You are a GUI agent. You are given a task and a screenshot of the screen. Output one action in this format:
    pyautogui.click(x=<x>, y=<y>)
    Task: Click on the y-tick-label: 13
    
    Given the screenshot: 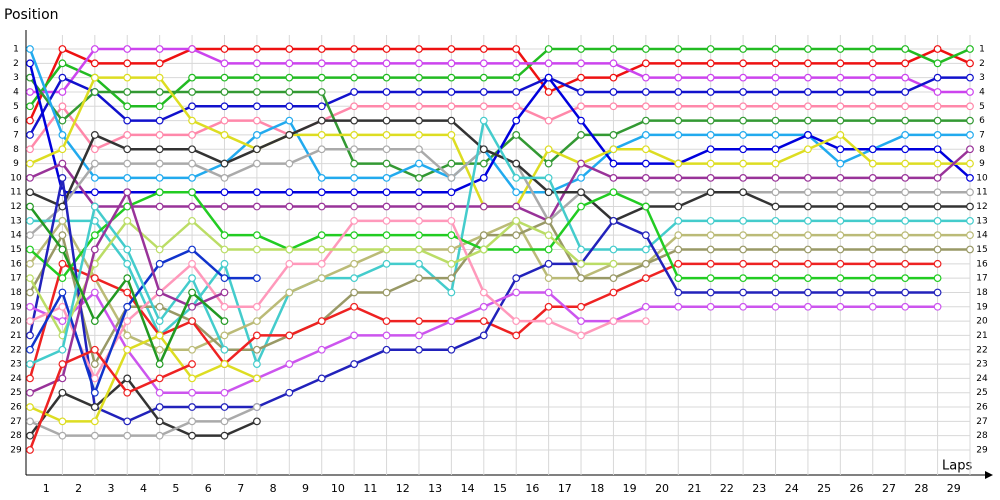 What is the action you would take?
    pyautogui.click(x=15, y=221)
    